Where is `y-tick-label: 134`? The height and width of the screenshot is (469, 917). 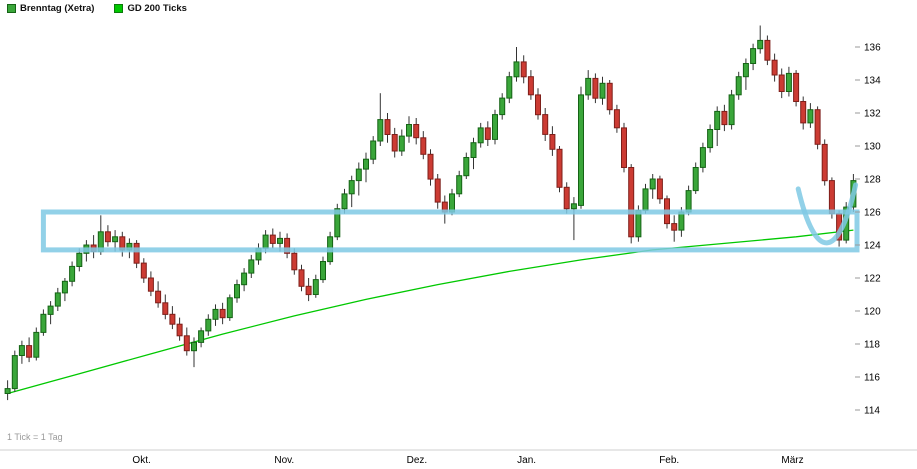 y-tick-label: 134 is located at coordinates (872, 81).